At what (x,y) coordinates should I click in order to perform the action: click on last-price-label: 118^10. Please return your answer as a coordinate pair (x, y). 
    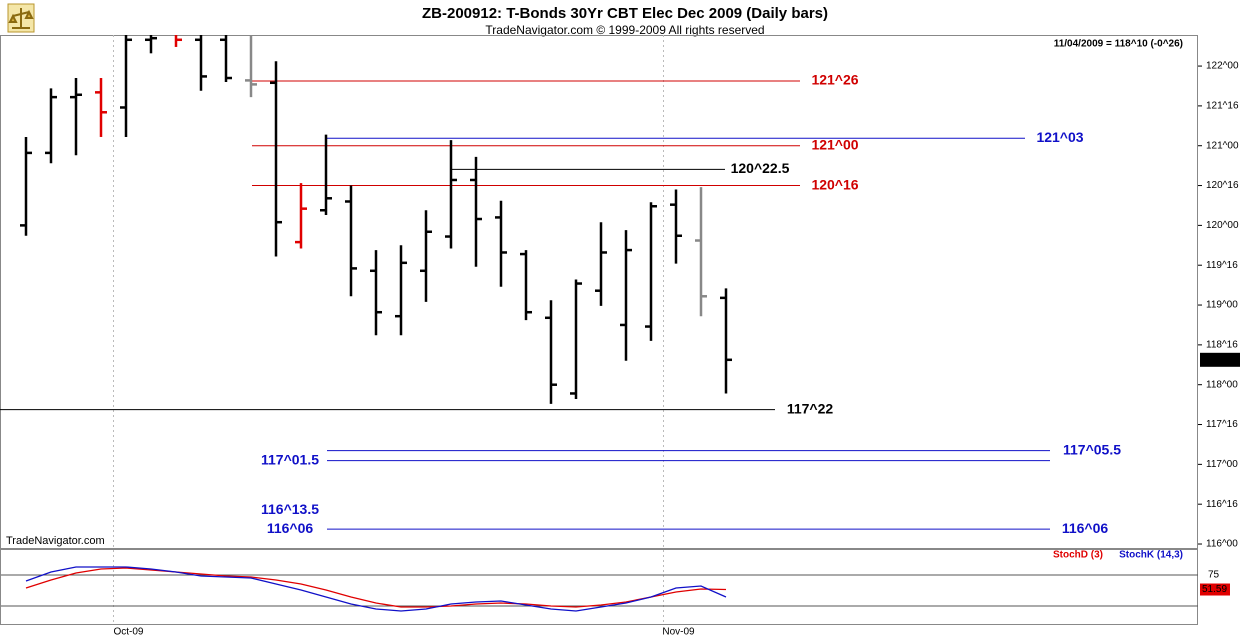
    Looking at the image, I should click on (1218, 359).